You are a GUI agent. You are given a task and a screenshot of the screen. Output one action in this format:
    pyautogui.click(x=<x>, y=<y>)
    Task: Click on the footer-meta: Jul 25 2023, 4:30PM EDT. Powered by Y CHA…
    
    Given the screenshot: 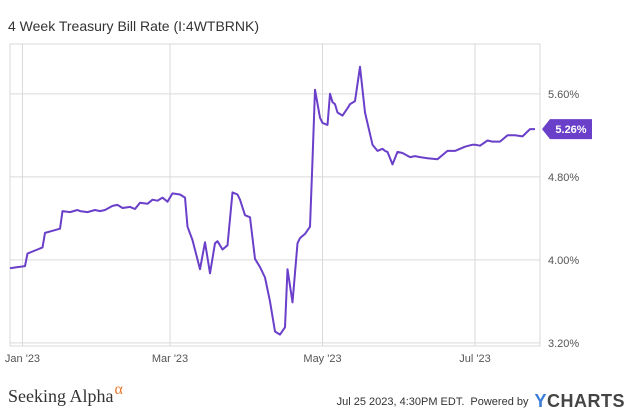 What is the action you would take?
    pyautogui.click(x=481, y=401)
    